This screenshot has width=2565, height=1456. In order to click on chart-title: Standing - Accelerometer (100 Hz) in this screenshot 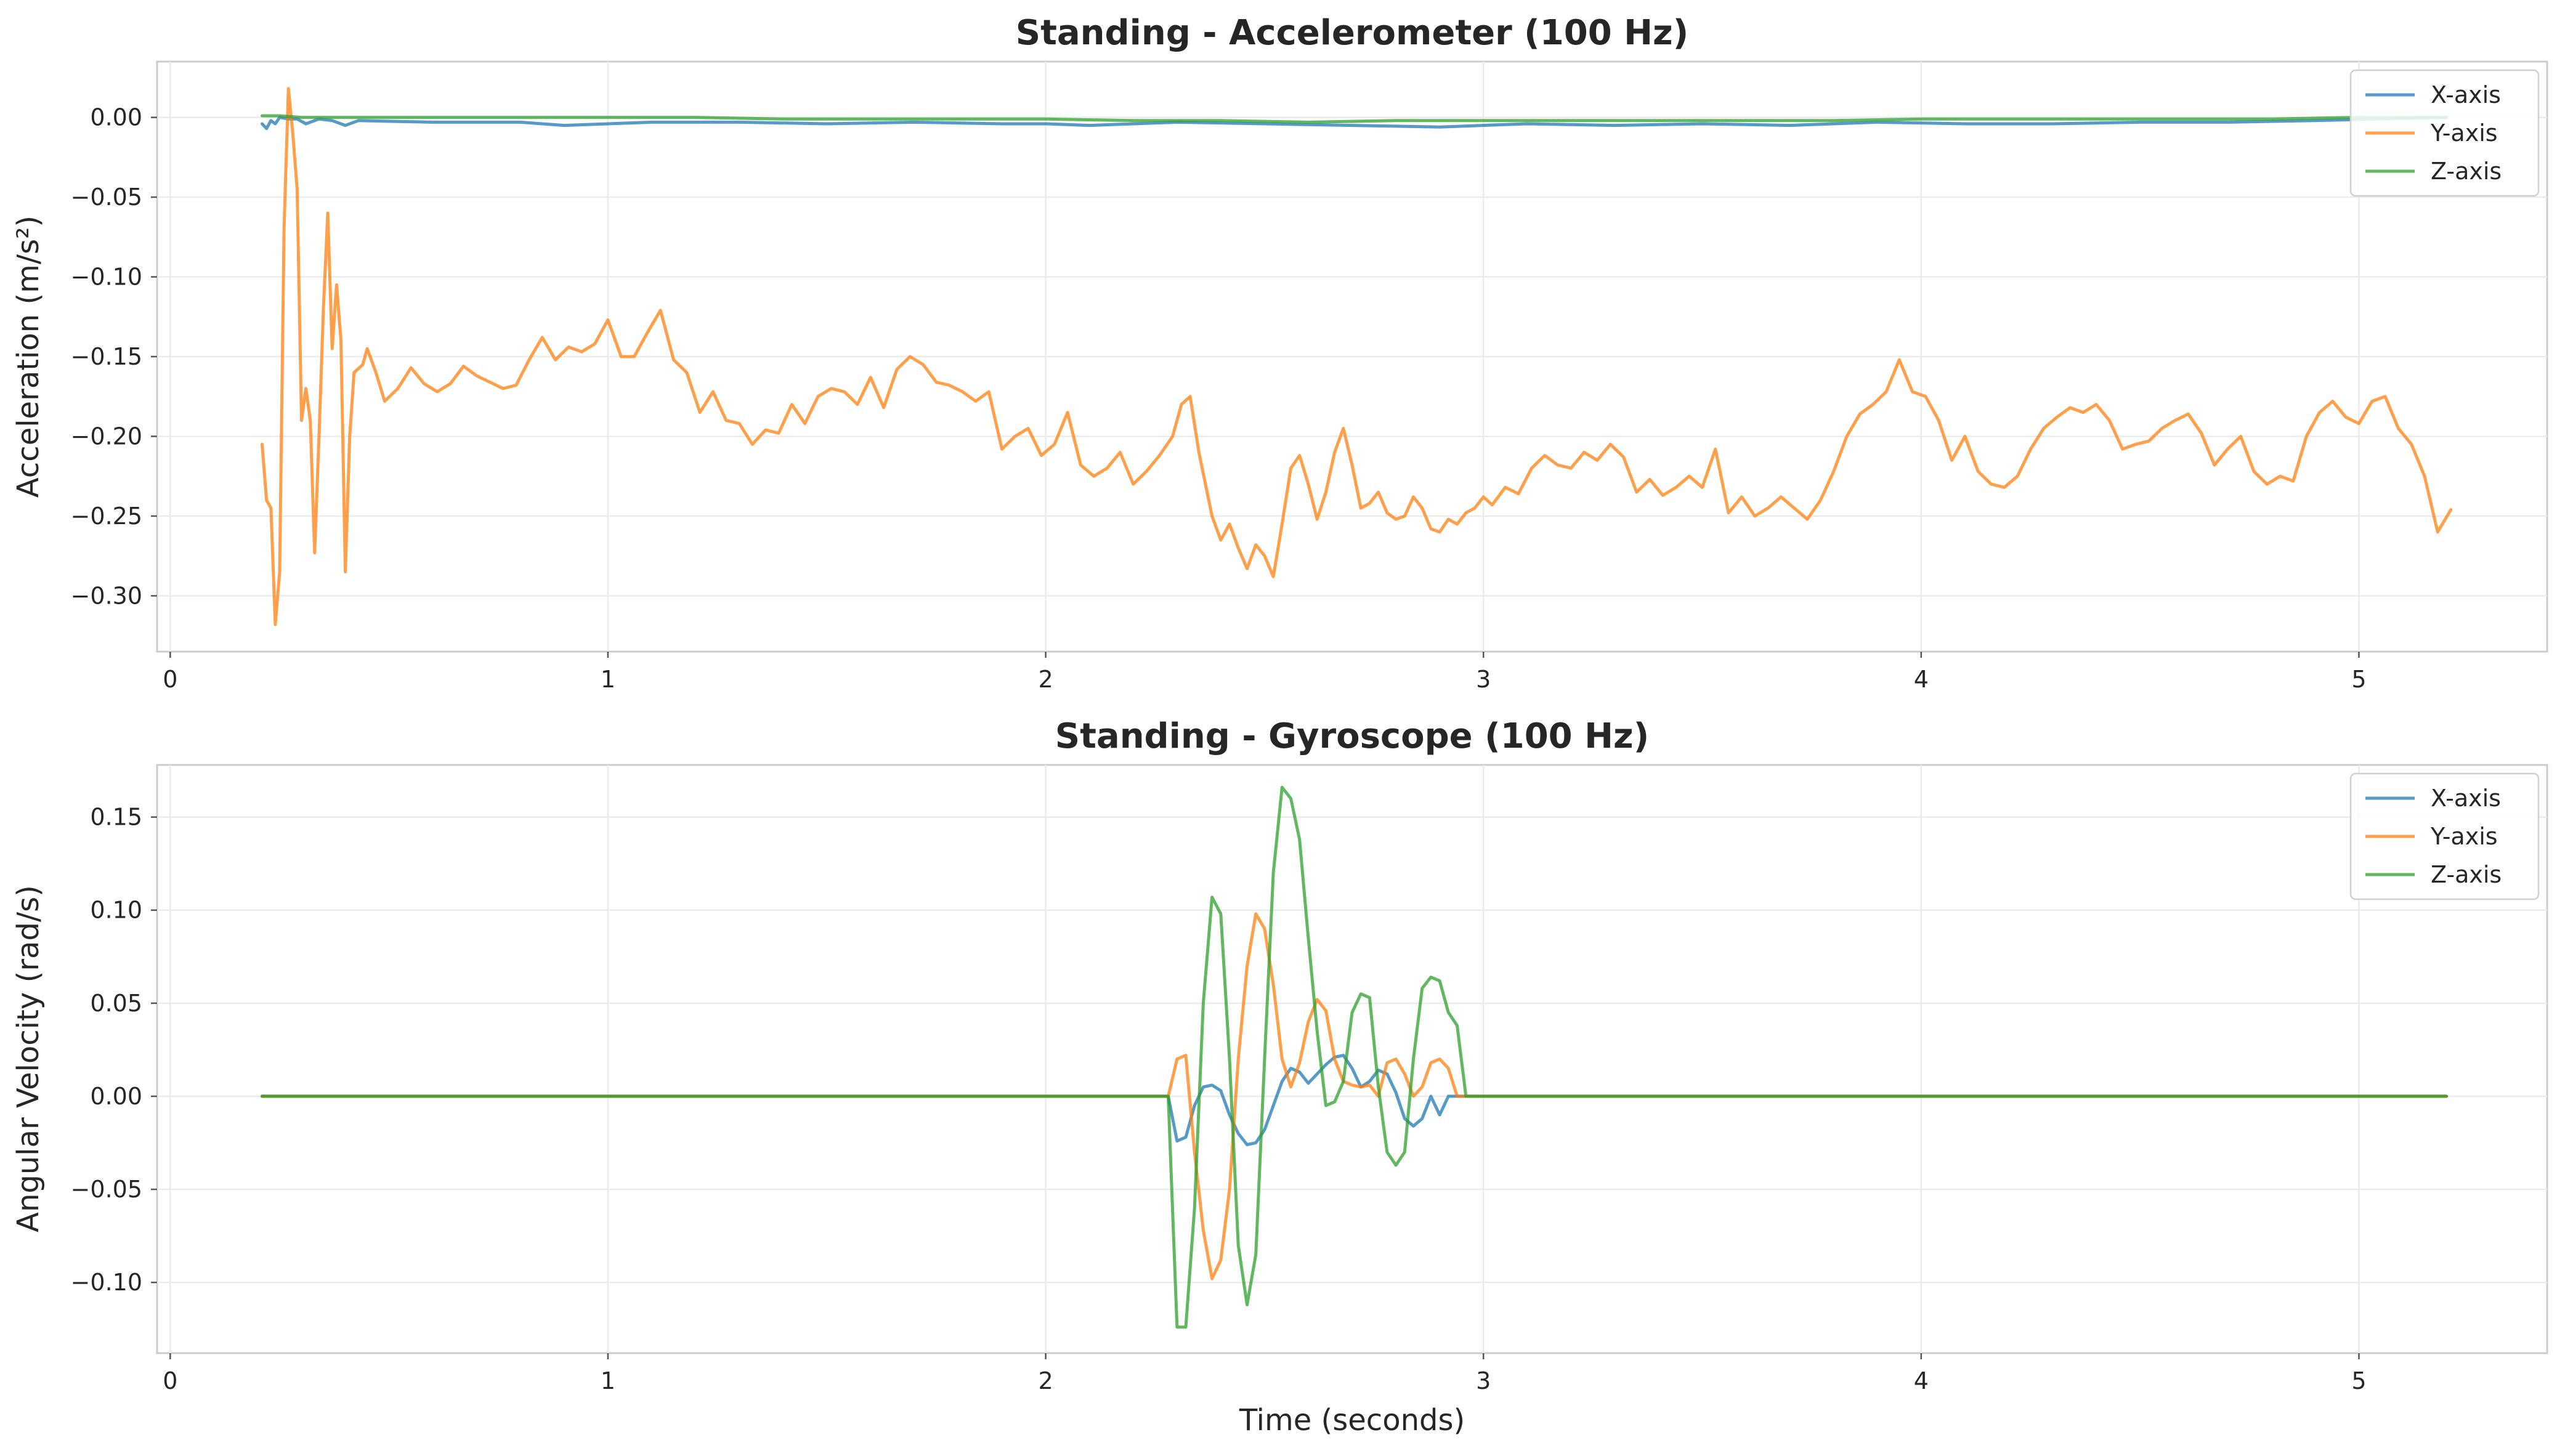, I will do `click(1352, 33)`.